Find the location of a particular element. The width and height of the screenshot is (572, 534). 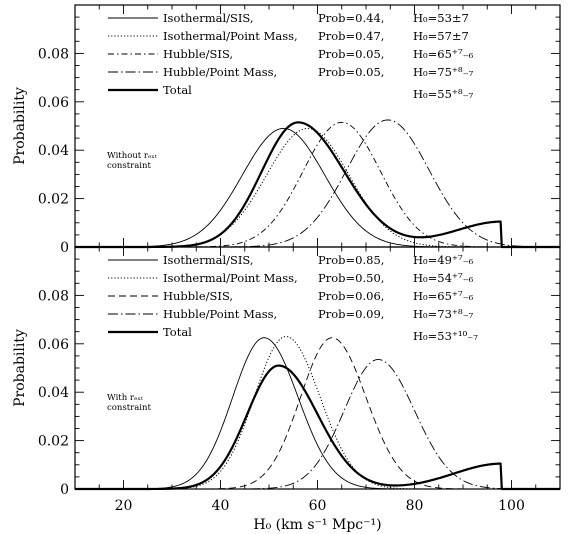

legend-prob: Prob=0.44, is located at coordinates (351, 18).